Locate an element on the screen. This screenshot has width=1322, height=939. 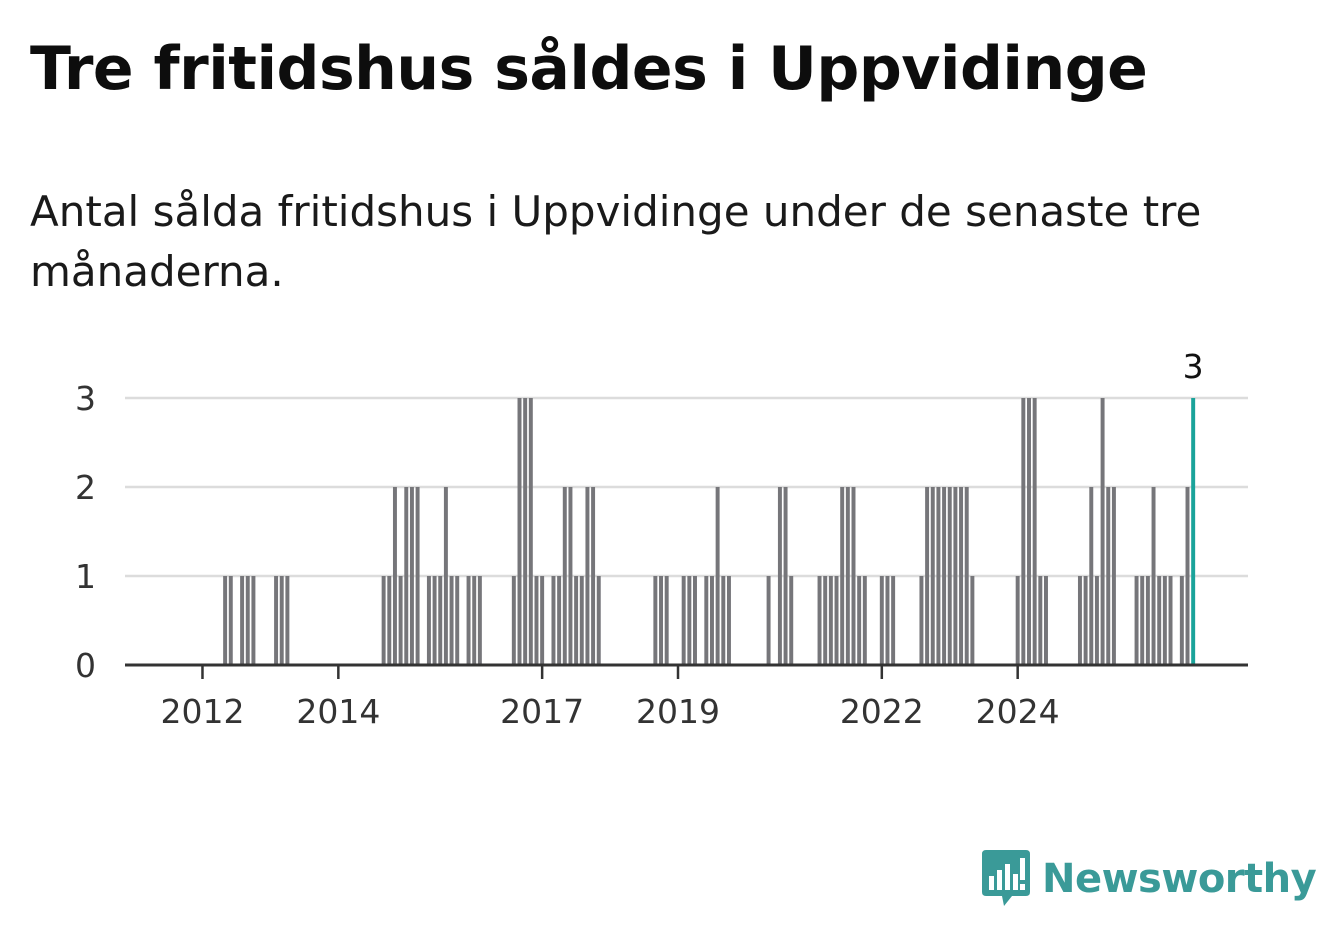
latest-value-label: 3 is located at coordinates (1193, 366).